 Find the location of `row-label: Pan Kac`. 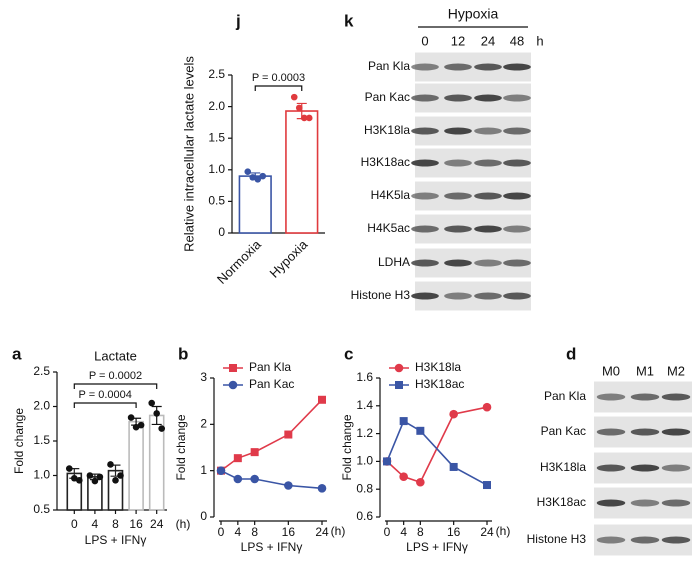

row-label: Pan Kac is located at coordinates (563, 431).